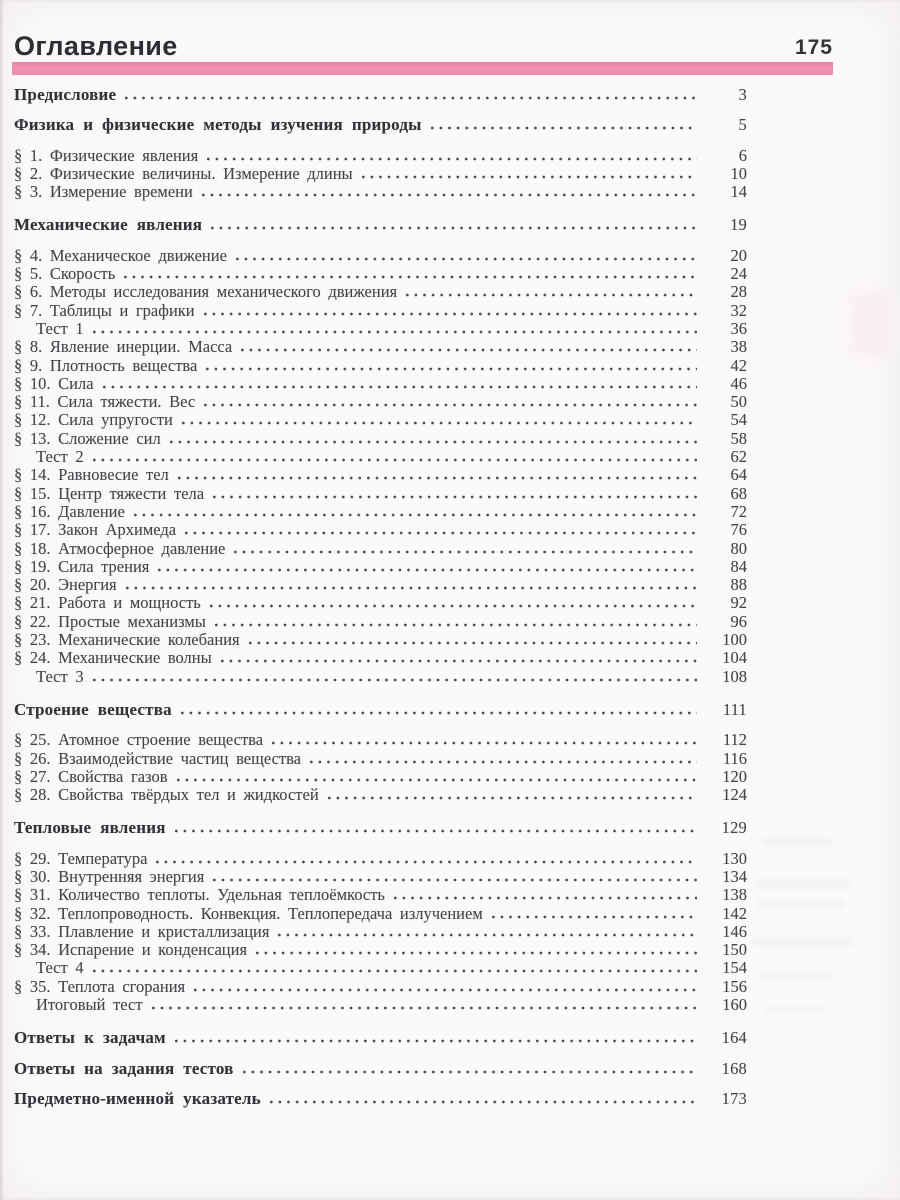 The image size is (900, 1200). I want to click on toc-entry-label: § 26. Взаимодействие частиц вещества, so click(157, 758).